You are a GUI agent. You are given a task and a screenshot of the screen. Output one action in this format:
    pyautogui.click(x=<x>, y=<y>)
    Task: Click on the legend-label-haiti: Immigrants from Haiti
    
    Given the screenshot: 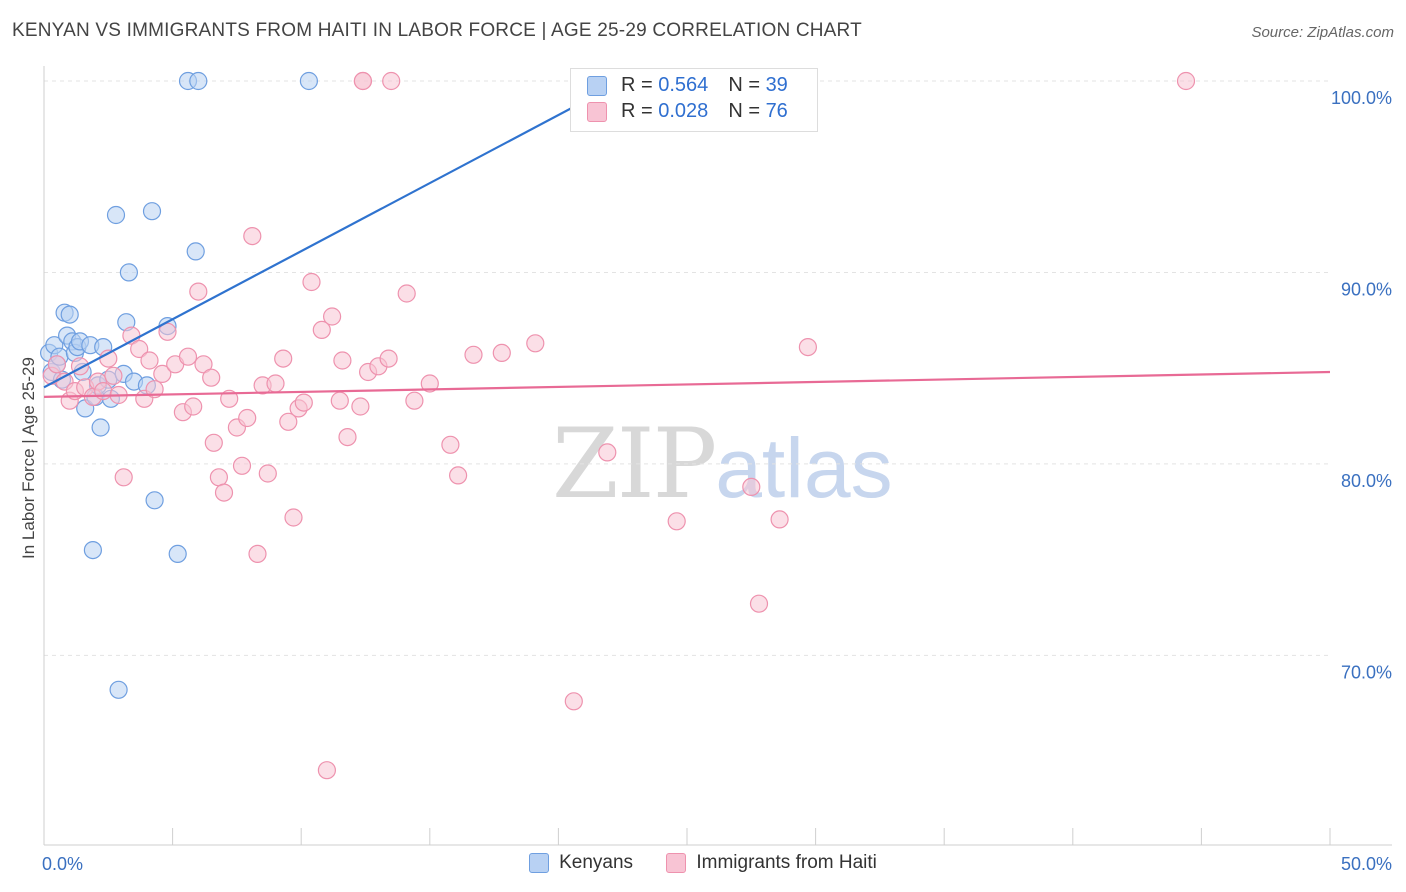 What is the action you would take?
    pyautogui.click(x=786, y=862)
    